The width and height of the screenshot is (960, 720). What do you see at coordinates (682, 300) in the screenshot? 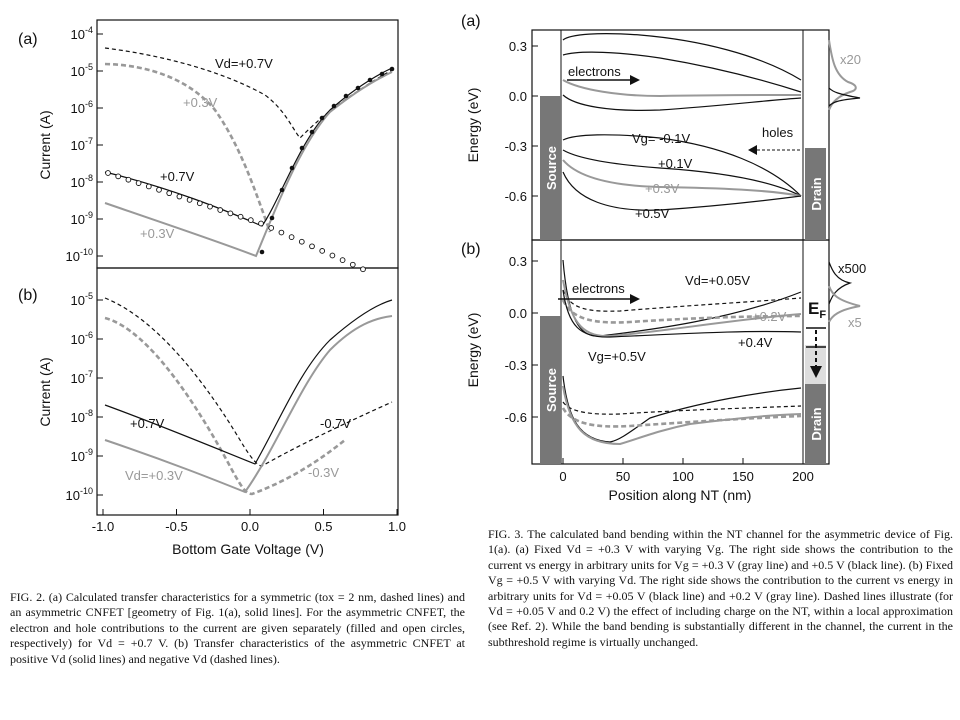
I see `fig3b-cb-005-dashed` at bounding box center [682, 300].